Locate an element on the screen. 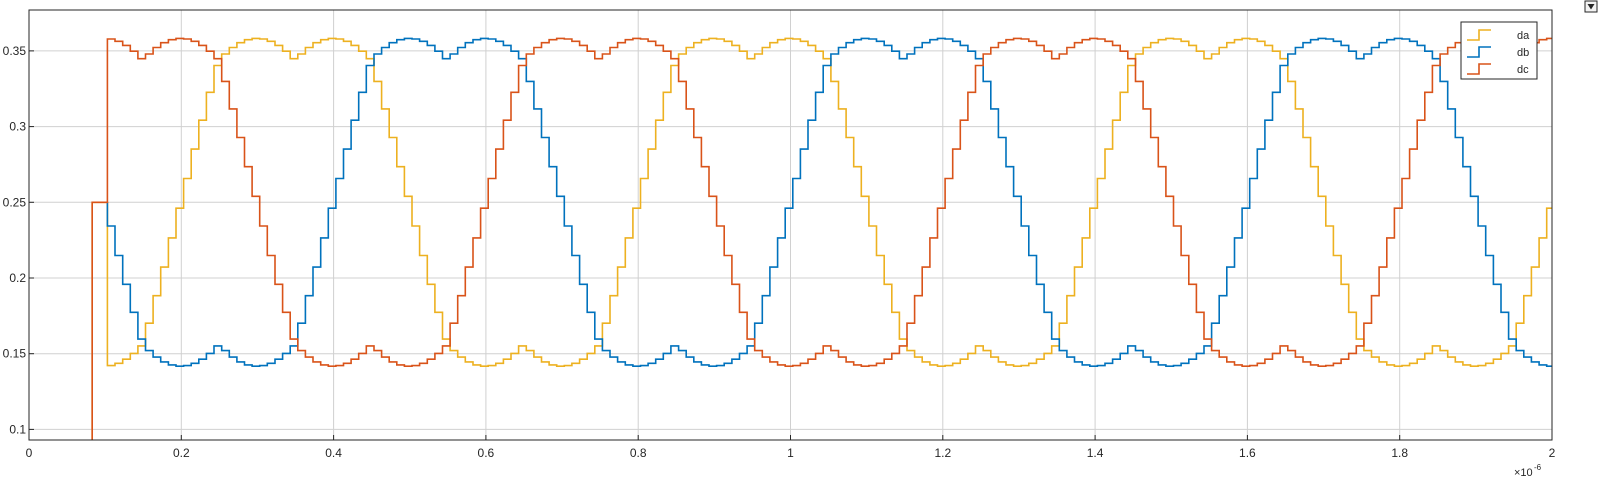 Image resolution: width=1602 pixels, height=495 pixels. x-tick-label: 1 is located at coordinates (790, 453).